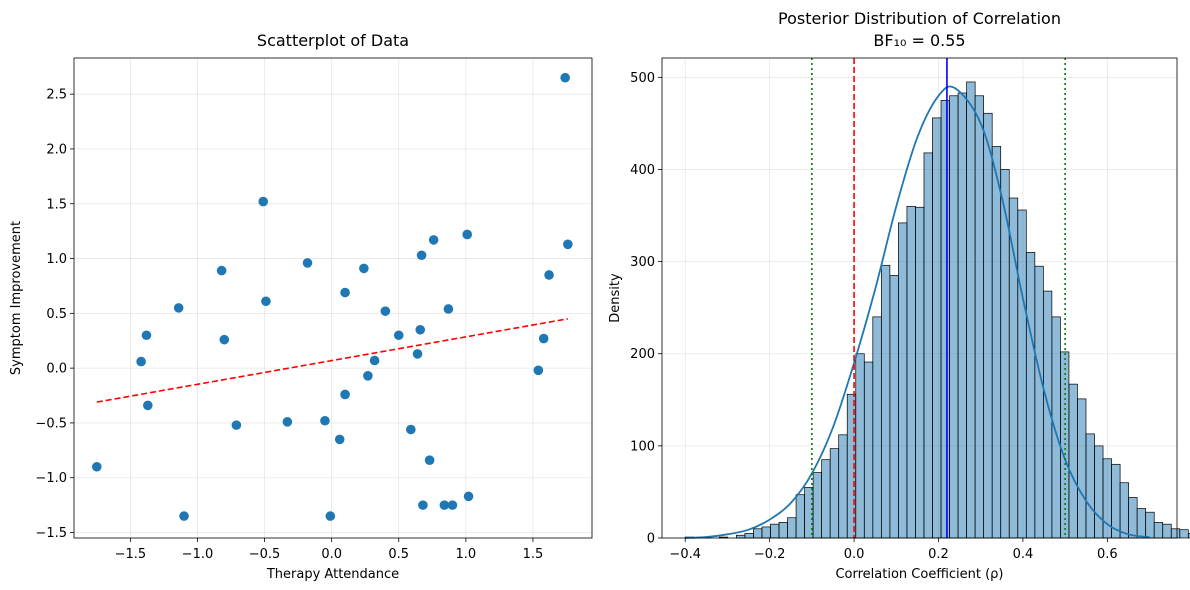 Image resolution: width=1190 pixels, height=590 pixels. What do you see at coordinates (770, 554) in the screenshot?
I see `x-tick-label: −0.2` at bounding box center [770, 554].